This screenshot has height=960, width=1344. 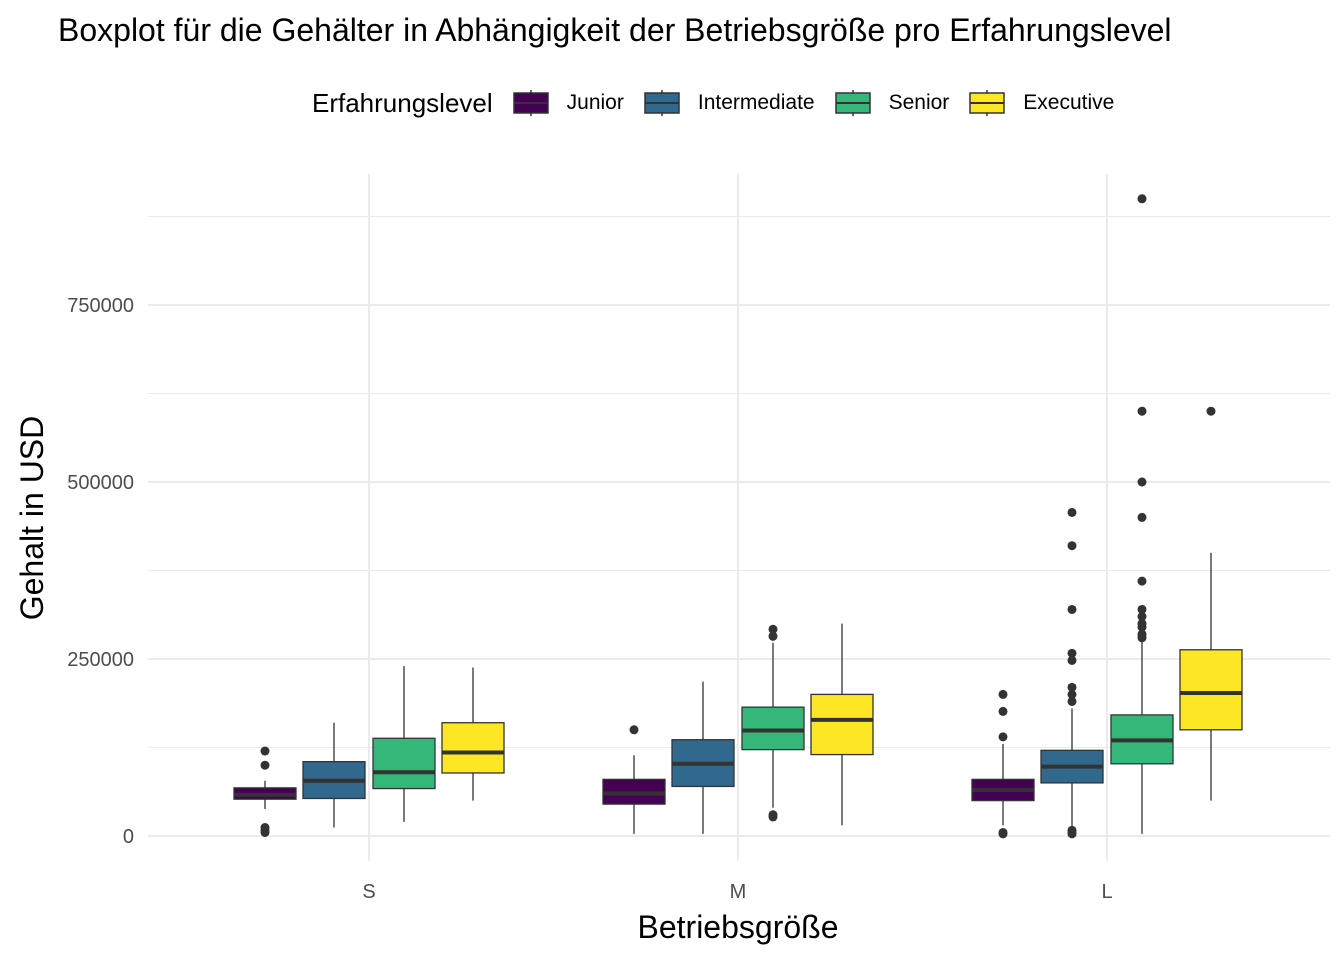 I want to click on box-intermediate-s, so click(x=334, y=775).